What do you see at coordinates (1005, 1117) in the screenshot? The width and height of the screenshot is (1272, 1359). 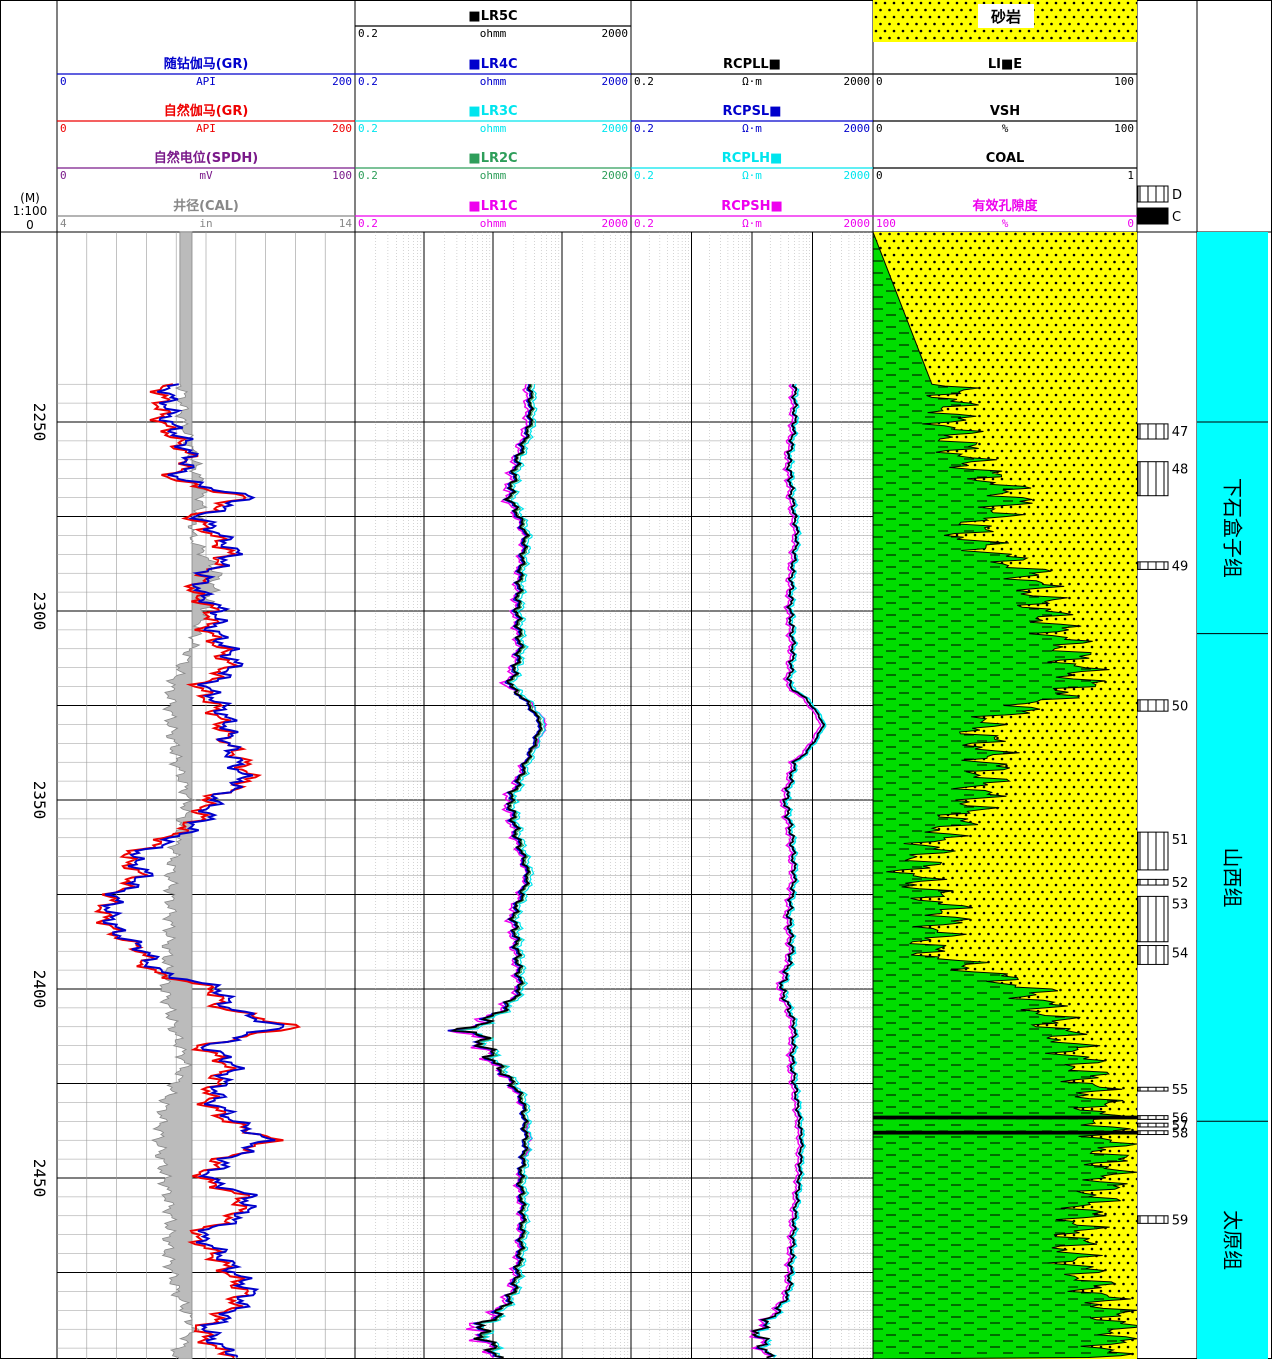 I see `coal-band` at bounding box center [1005, 1117].